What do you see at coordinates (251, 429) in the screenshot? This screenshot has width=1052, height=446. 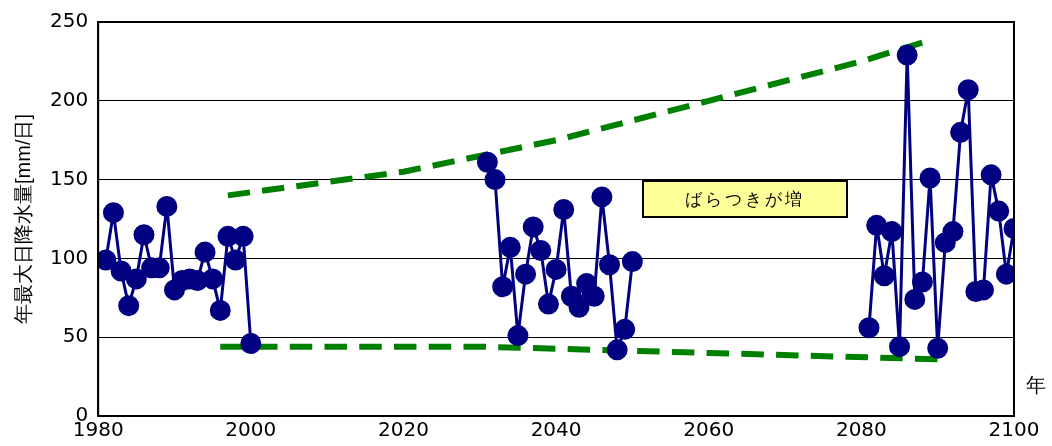 I see `x-tick-label: 2000` at bounding box center [251, 429].